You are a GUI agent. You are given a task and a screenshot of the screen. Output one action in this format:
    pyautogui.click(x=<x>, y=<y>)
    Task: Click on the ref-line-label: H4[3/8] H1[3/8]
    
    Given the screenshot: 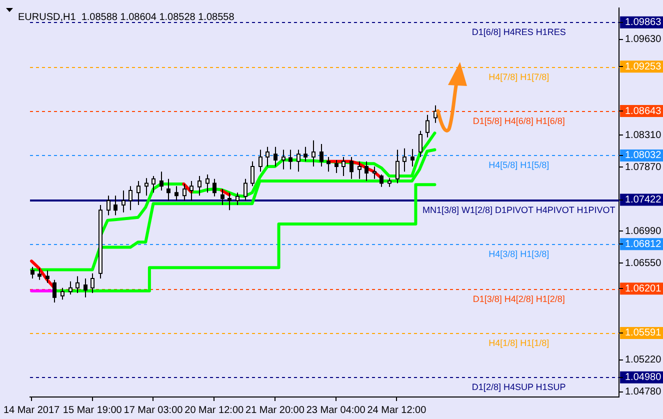 What is the action you would take?
    pyautogui.click(x=519, y=253)
    